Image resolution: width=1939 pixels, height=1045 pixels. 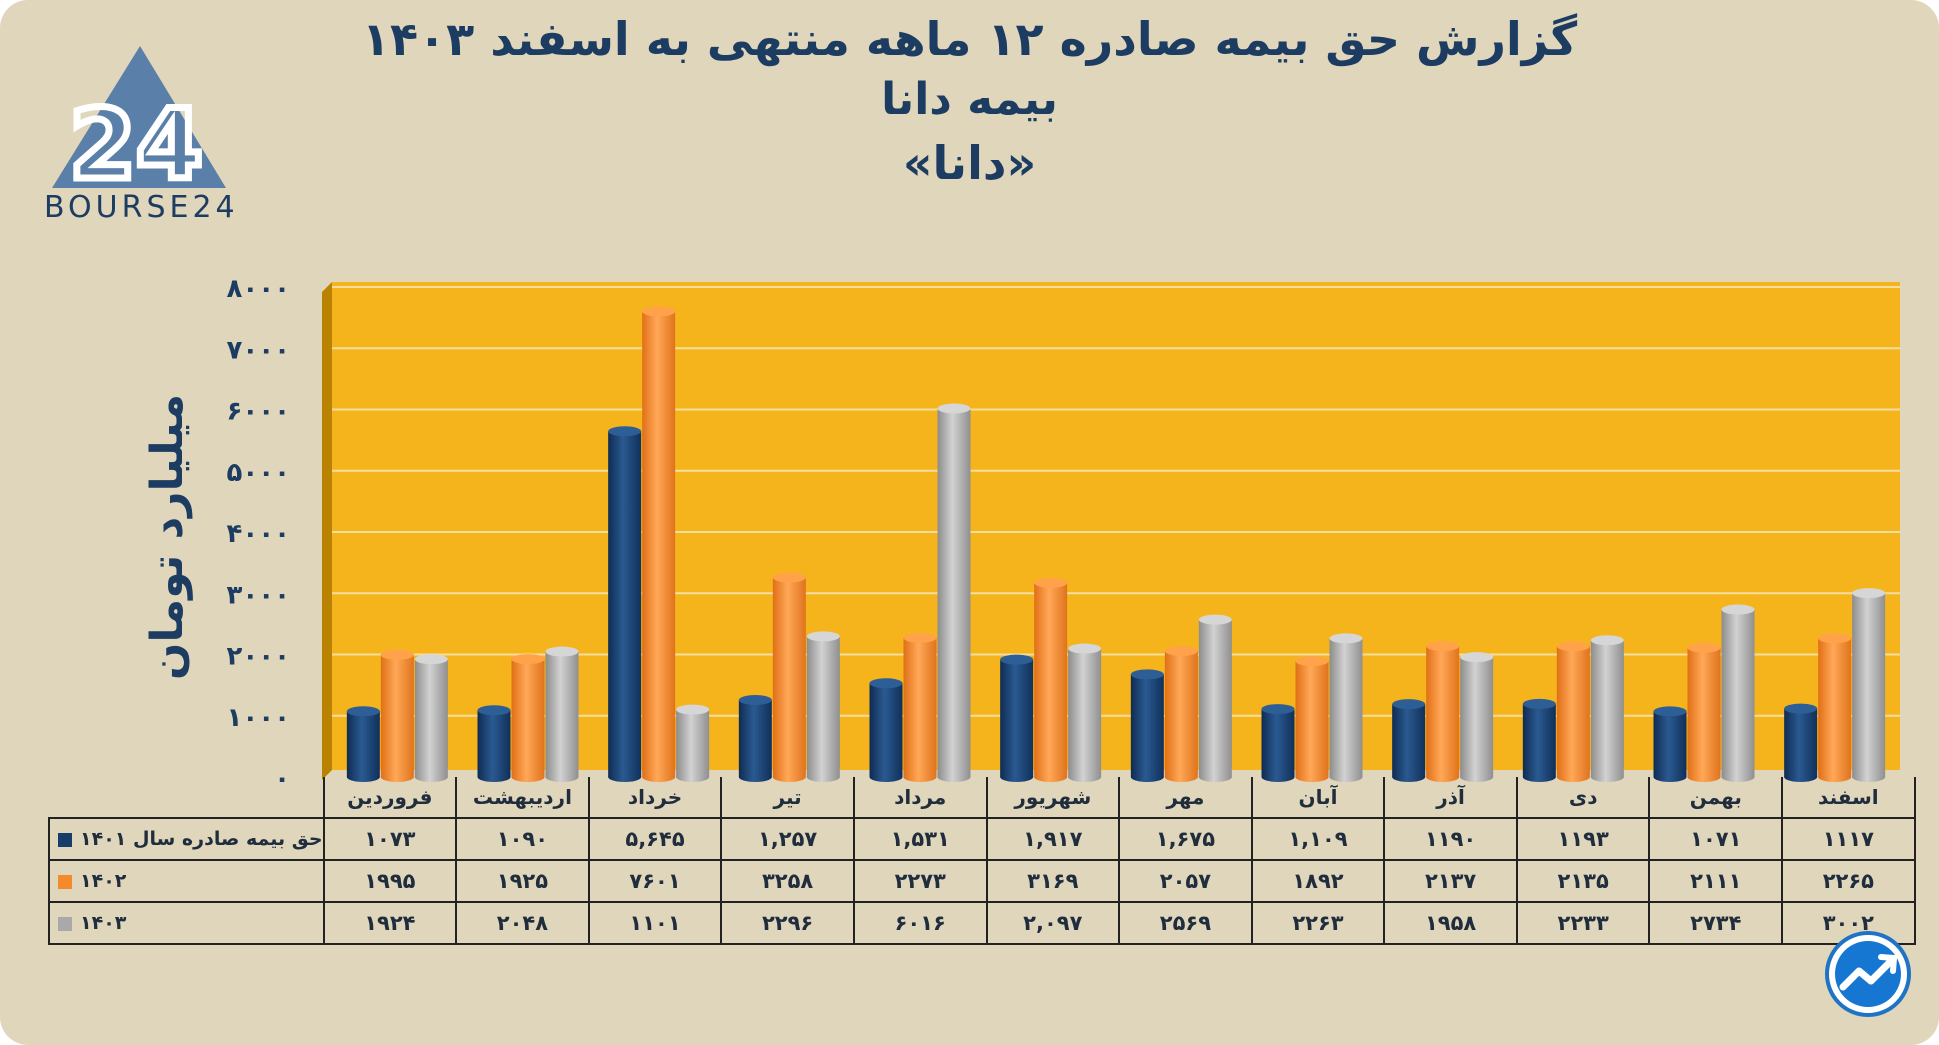 What do you see at coordinates (1716, 798) in the screenshot?
I see `category-label: بهمن` at bounding box center [1716, 798].